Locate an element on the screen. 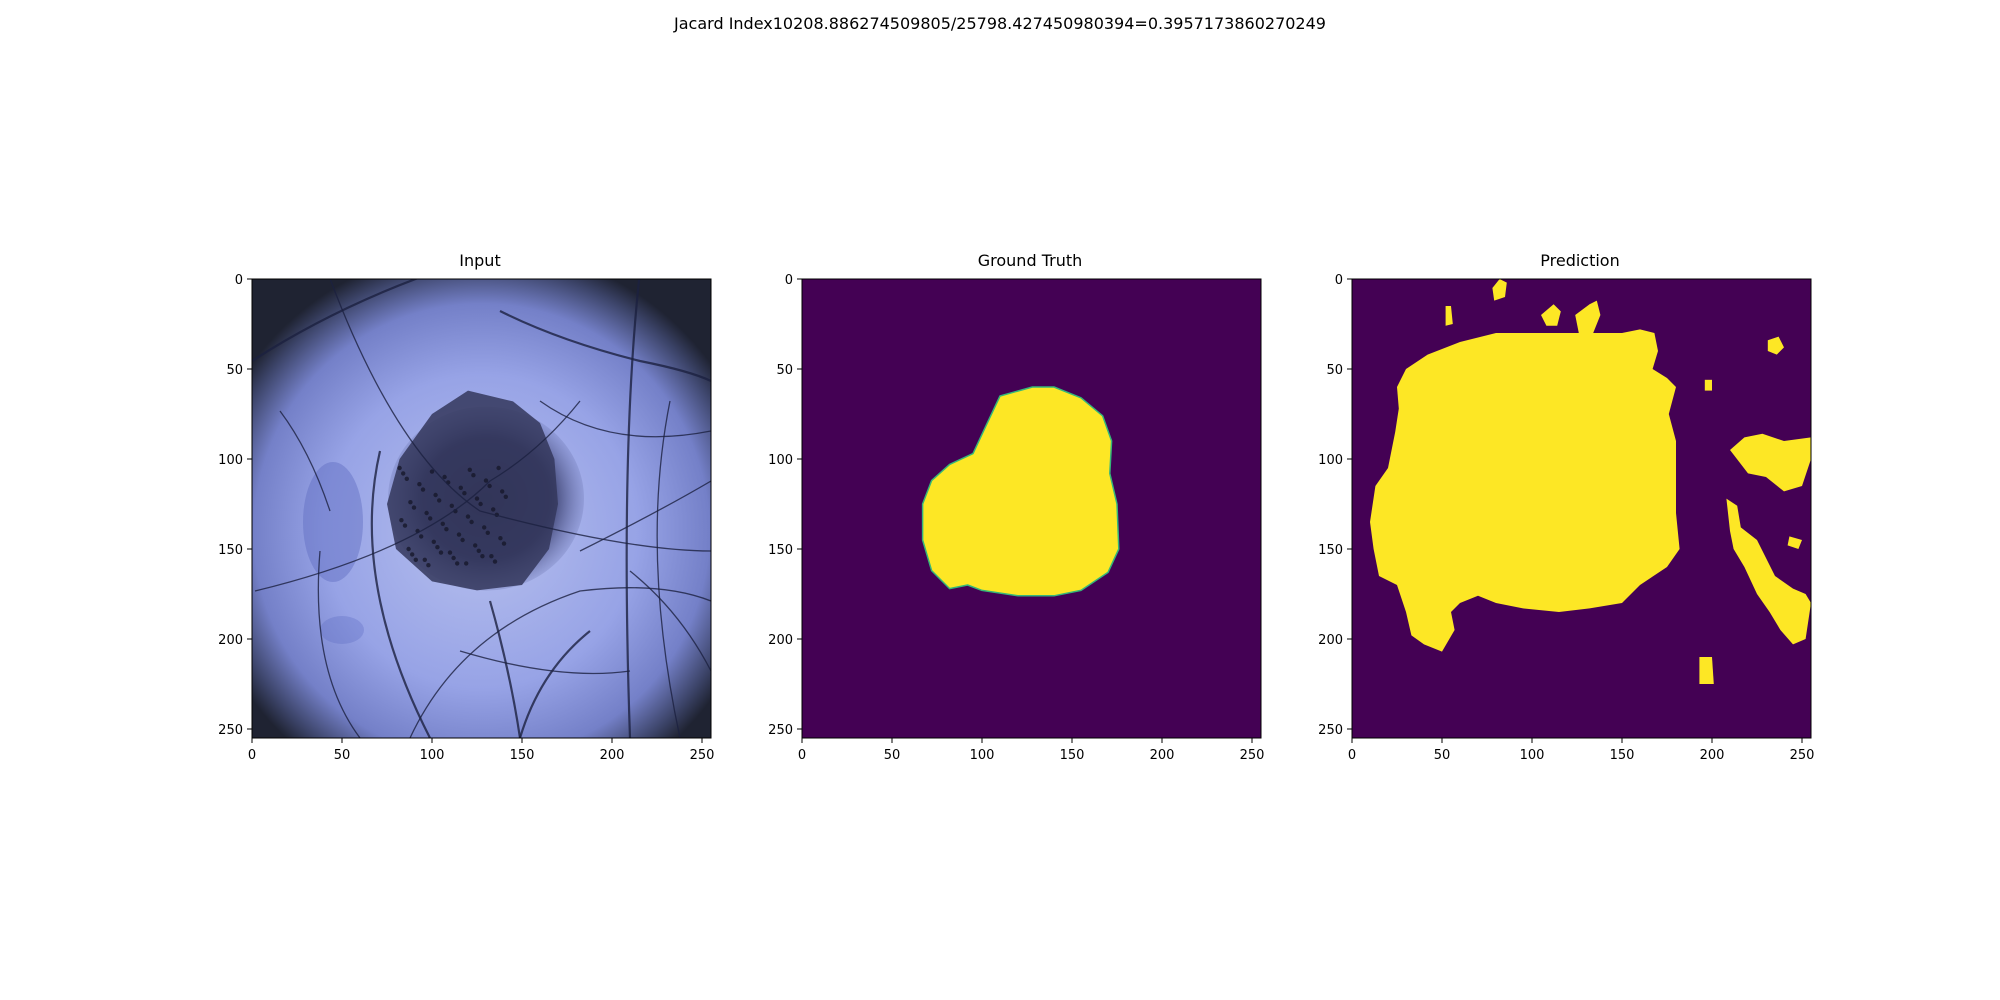  chart-prediction: 0 50 100 150 200 250 0 50 100 150 200 250 is located at coordinates (1566, 518).